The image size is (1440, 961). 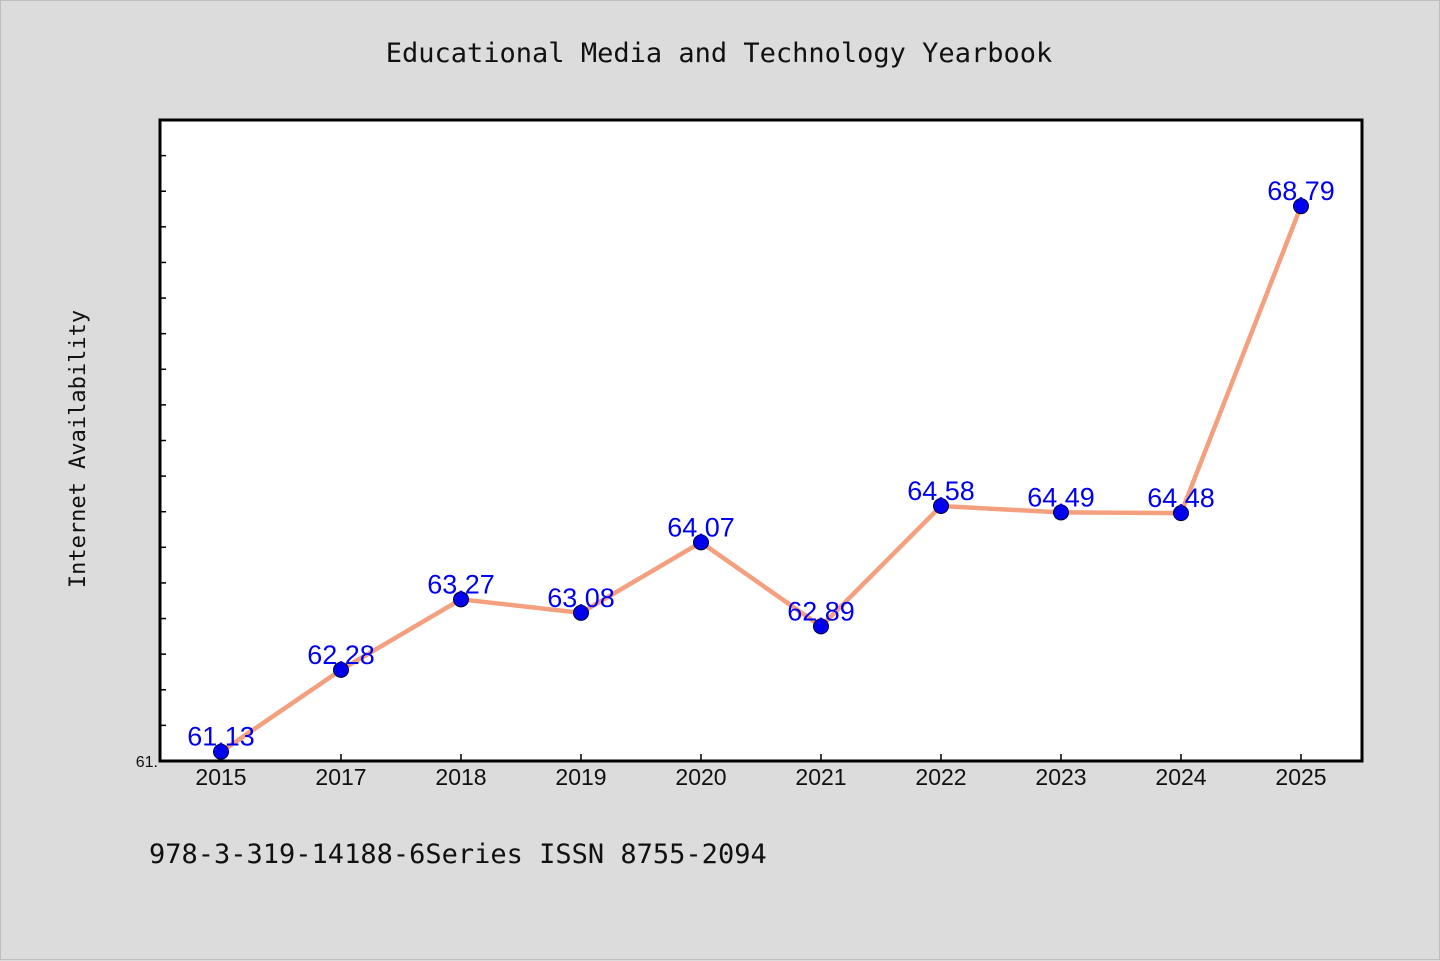 I want to click on x-tick-label: 2025, so click(x=1300, y=777).